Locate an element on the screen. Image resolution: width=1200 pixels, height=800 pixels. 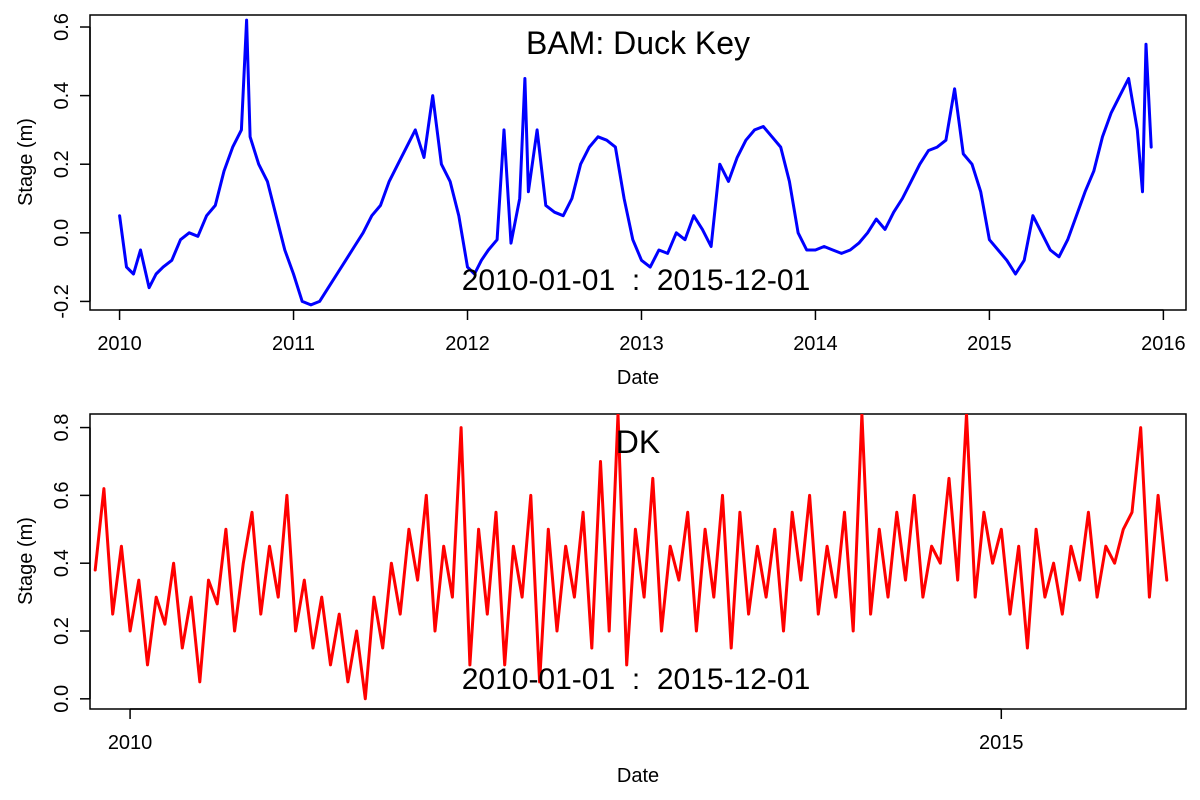
panel-1-x-axis-title: Date is located at coordinates (638, 378).